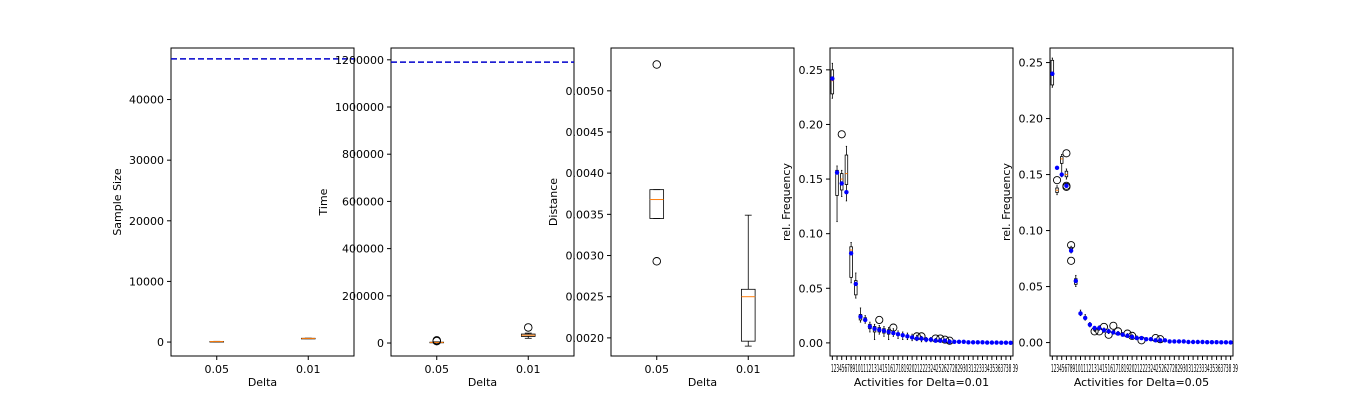 Image resolution: width=1370 pixels, height=400 pixels. I want to click on x-axis-label: Activities for Delta=0.05, so click(1141, 382).